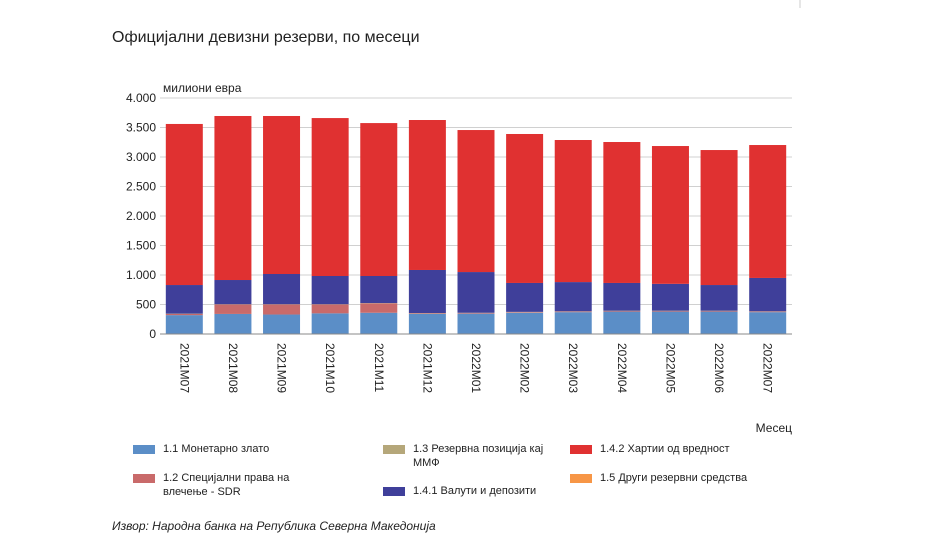 The image size is (933, 553). What do you see at coordinates (665, 449) in the screenshot?
I see `legend-label: 1.4.2 Хартии од вредност` at bounding box center [665, 449].